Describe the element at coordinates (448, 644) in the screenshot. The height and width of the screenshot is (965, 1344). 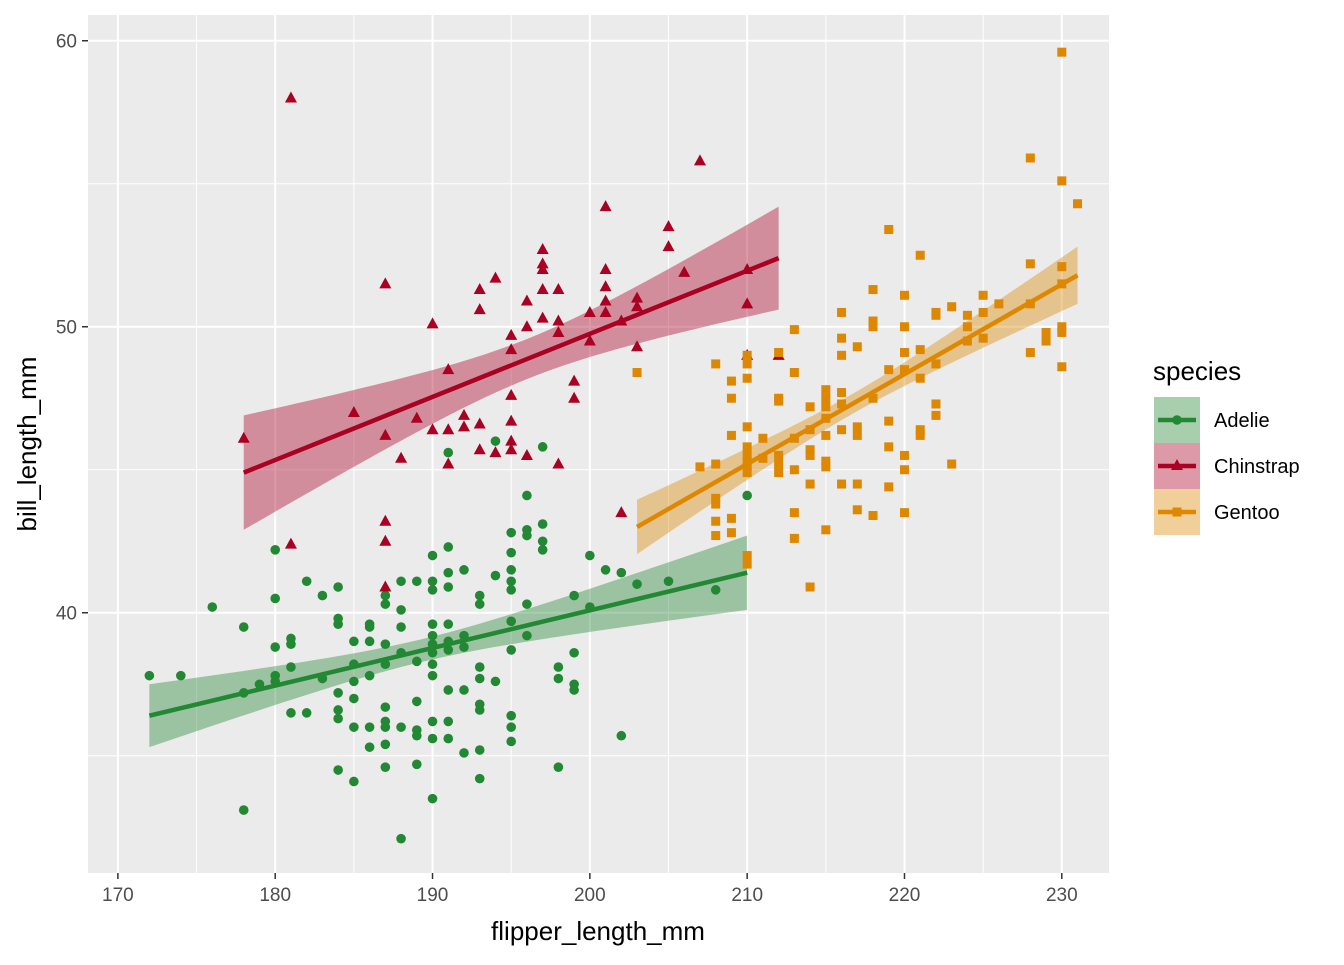
I see `regression-line-adelie` at that location.